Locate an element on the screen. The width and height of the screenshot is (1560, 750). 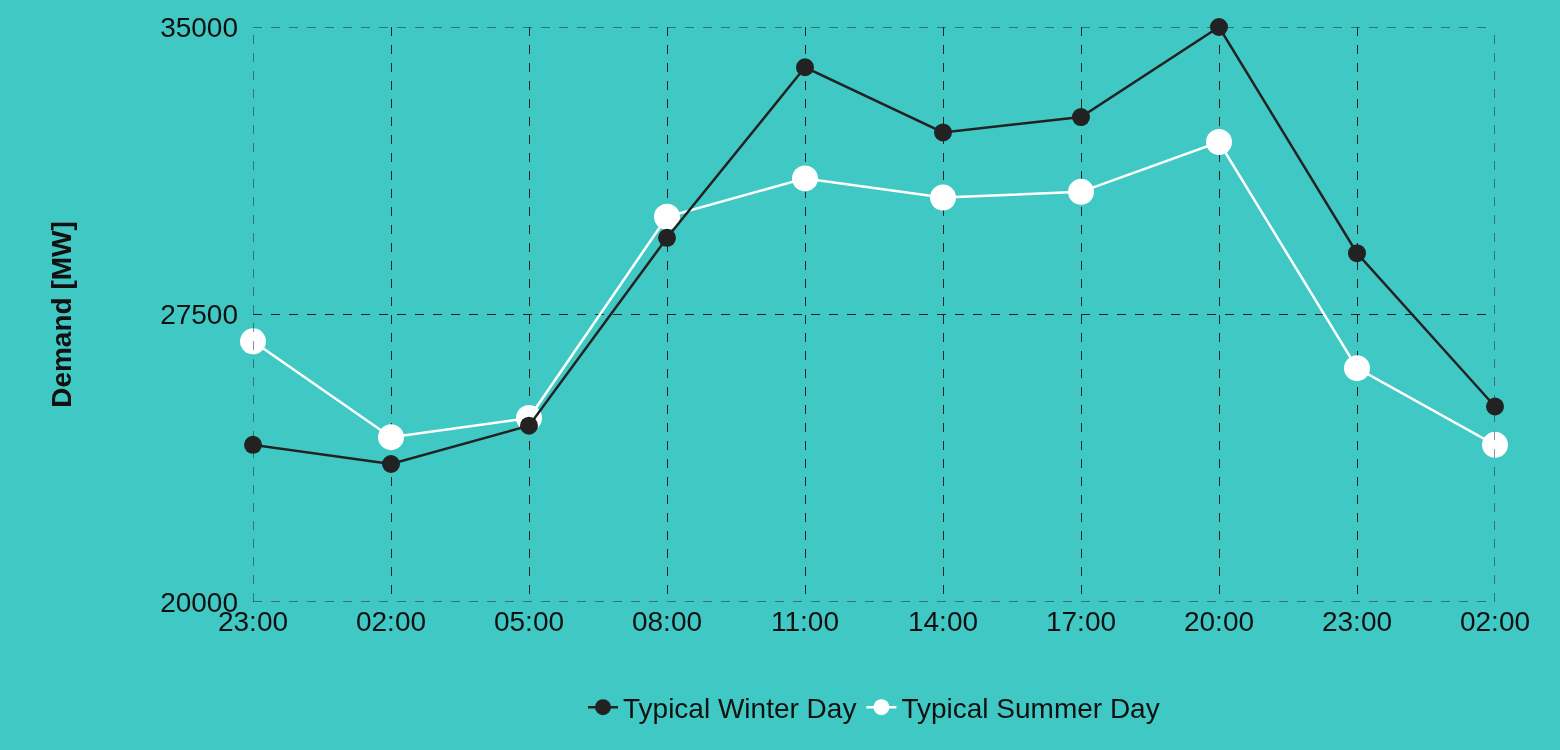
x-tick-label: 23:00 is located at coordinates (1357, 621).